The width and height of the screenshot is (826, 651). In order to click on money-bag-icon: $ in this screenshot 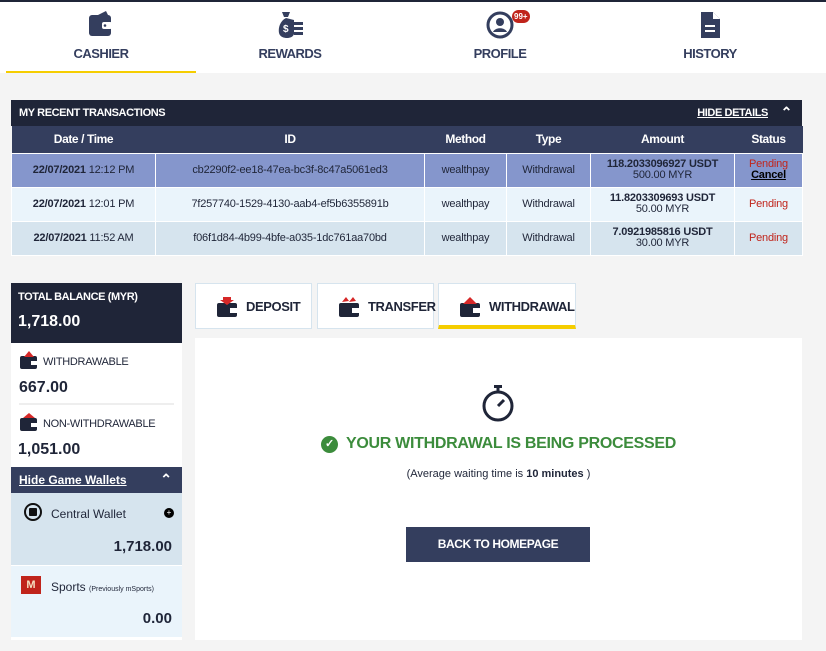, I will do `click(290, 25)`.